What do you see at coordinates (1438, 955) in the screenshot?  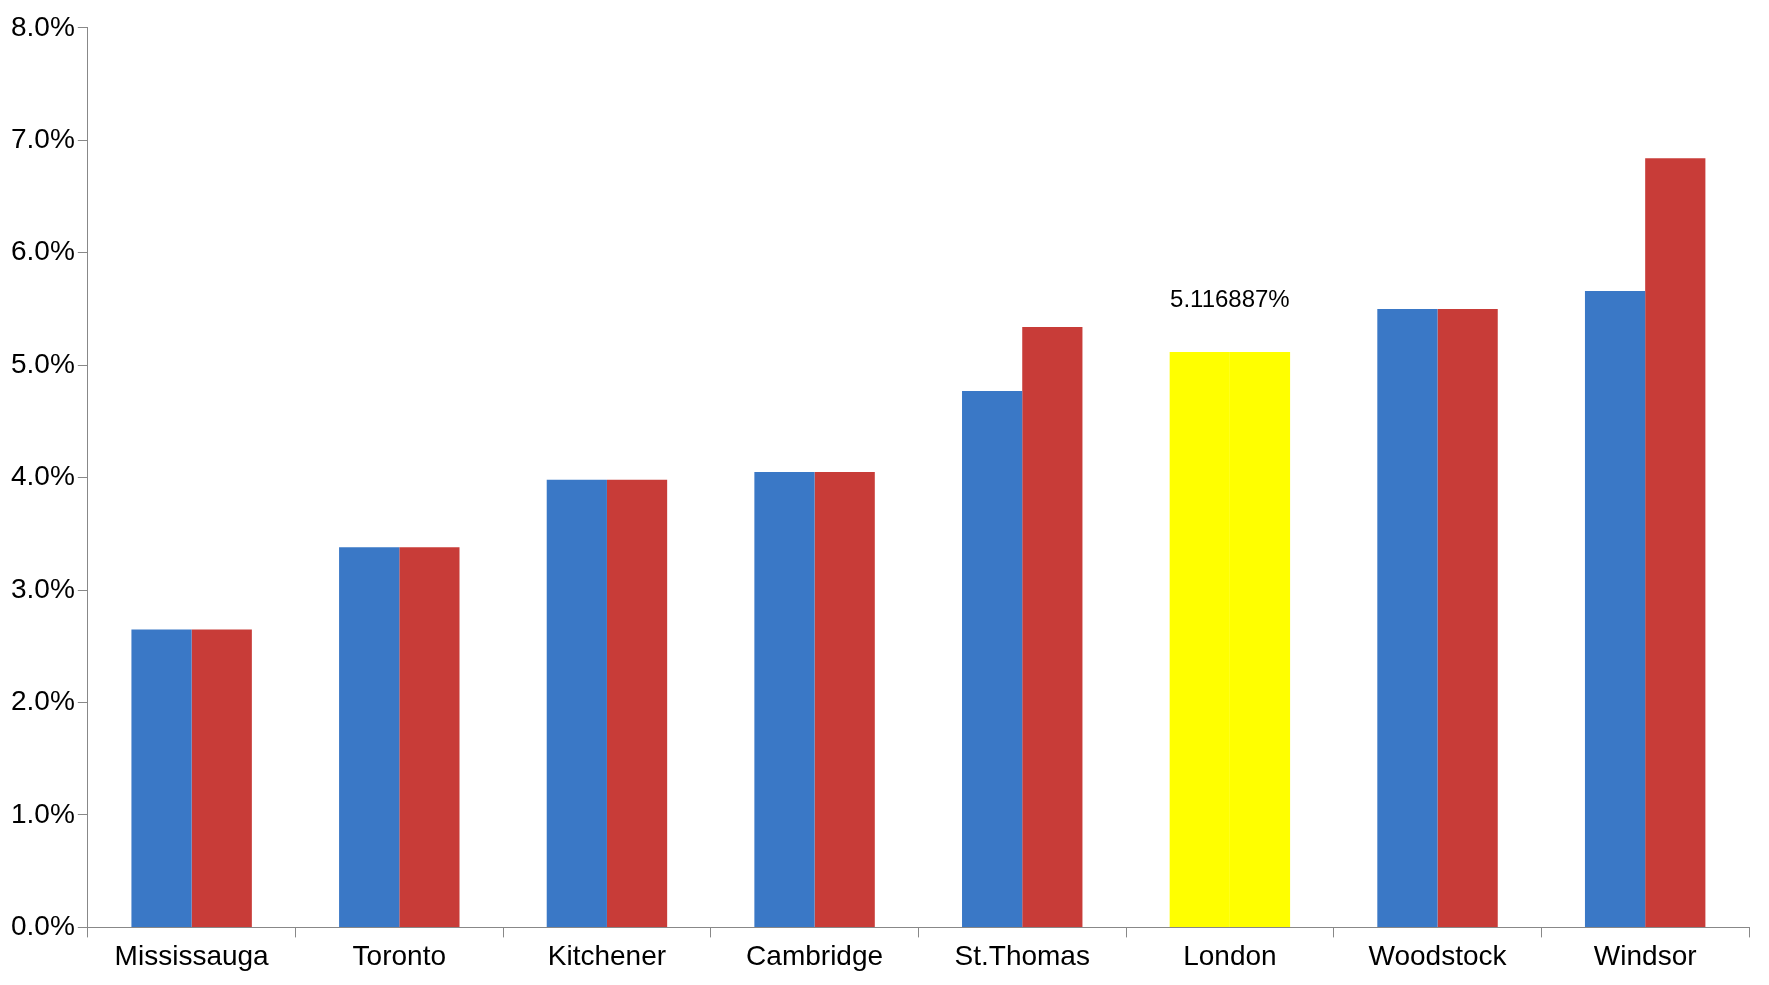 I see `x-tick-label: Woodstock` at bounding box center [1438, 955].